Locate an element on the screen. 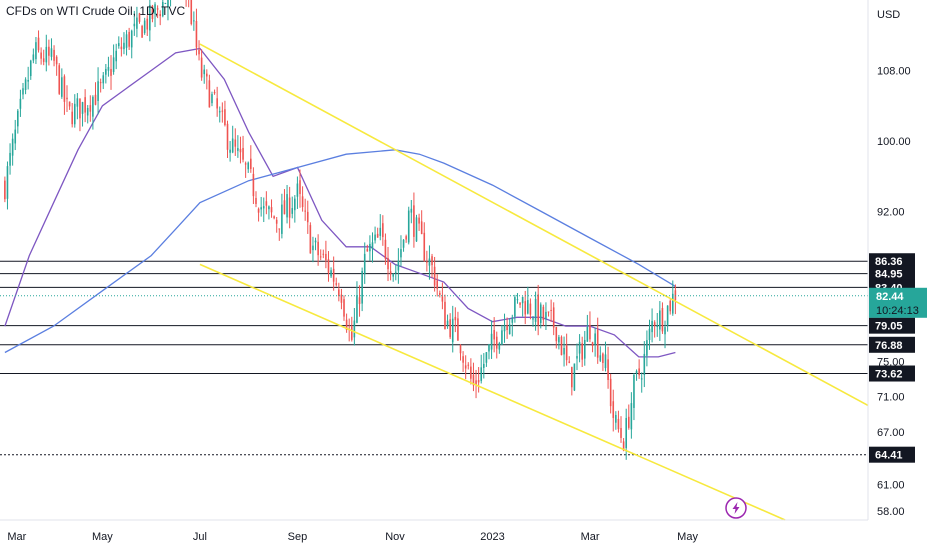 This screenshot has height=550, width=932. svg-text: 73.62 is located at coordinates (889, 375).